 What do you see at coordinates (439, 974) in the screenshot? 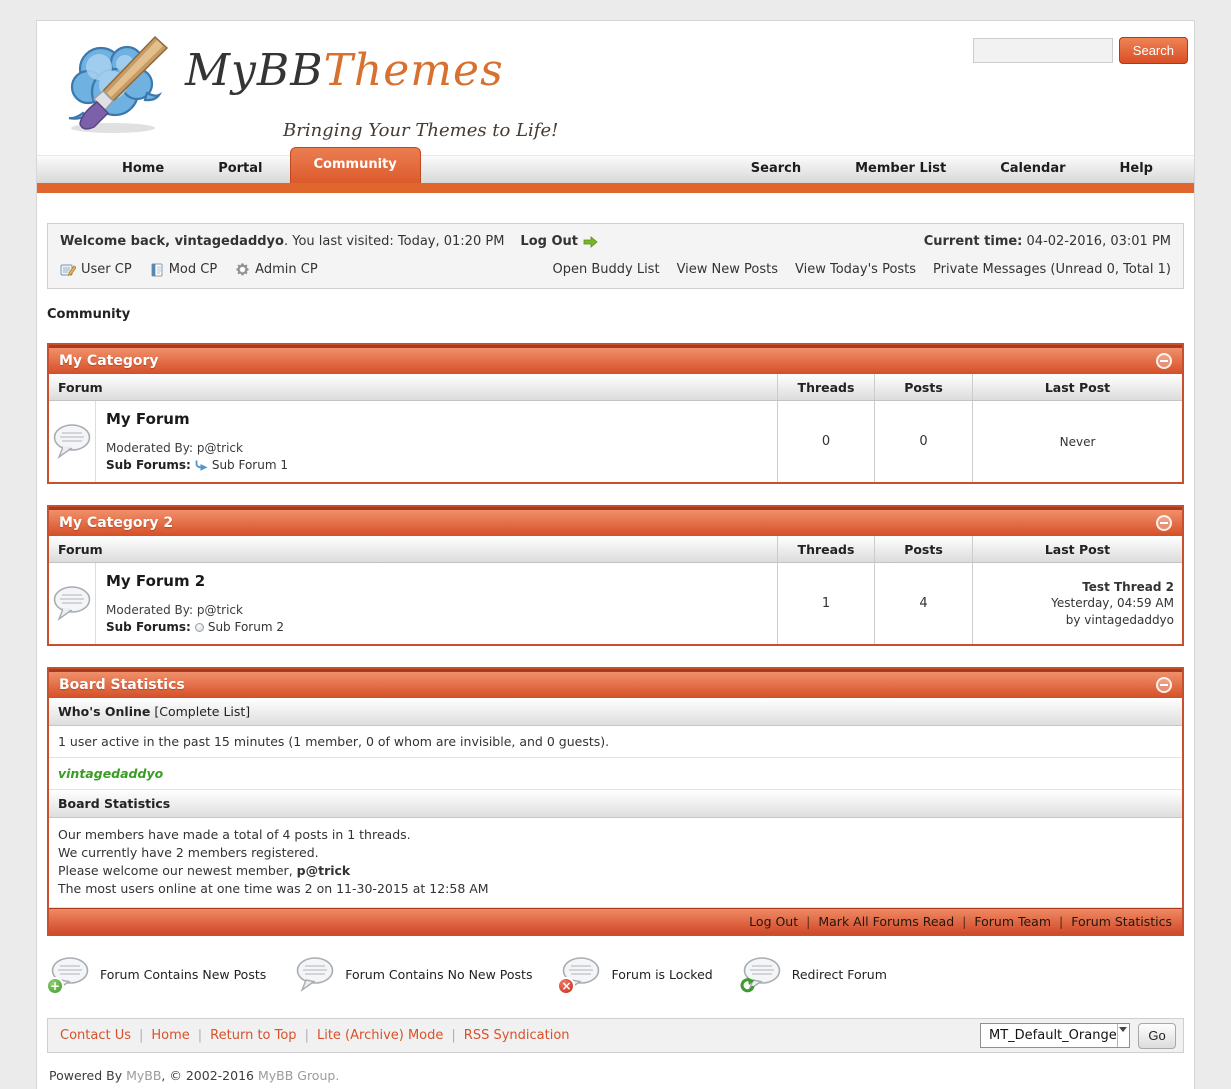
I see `legend-label: Forum Contains No New Posts` at bounding box center [439, 974].